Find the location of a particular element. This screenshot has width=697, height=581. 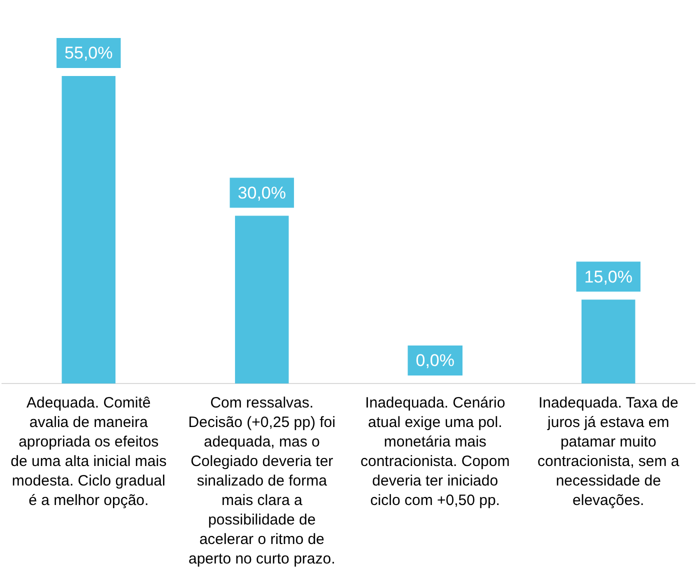

data-label: 30,0% is located at coordinates (262, 192).